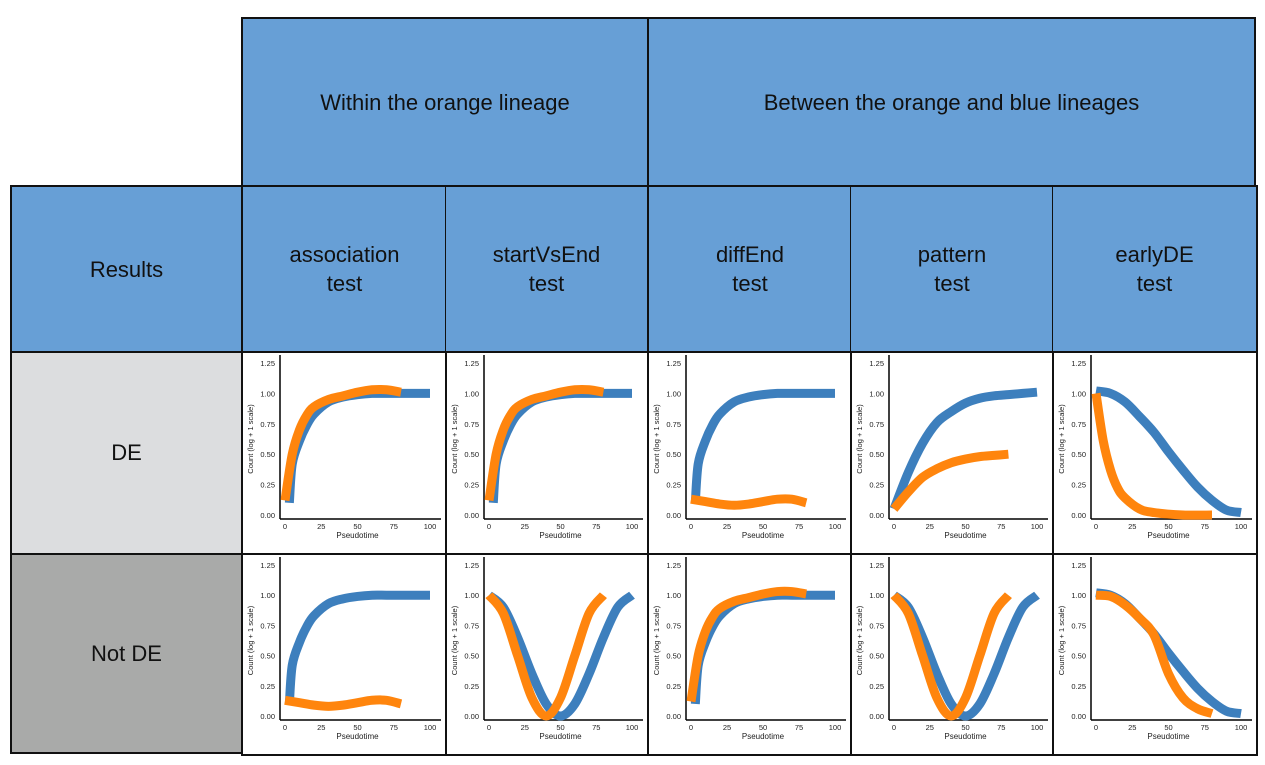 The height and width of the screenshot is (765, 1265). What do you see at coordinates (952, 254) in the screenshot?
I see `test-name: pattern` at bounding box center [952, 254].